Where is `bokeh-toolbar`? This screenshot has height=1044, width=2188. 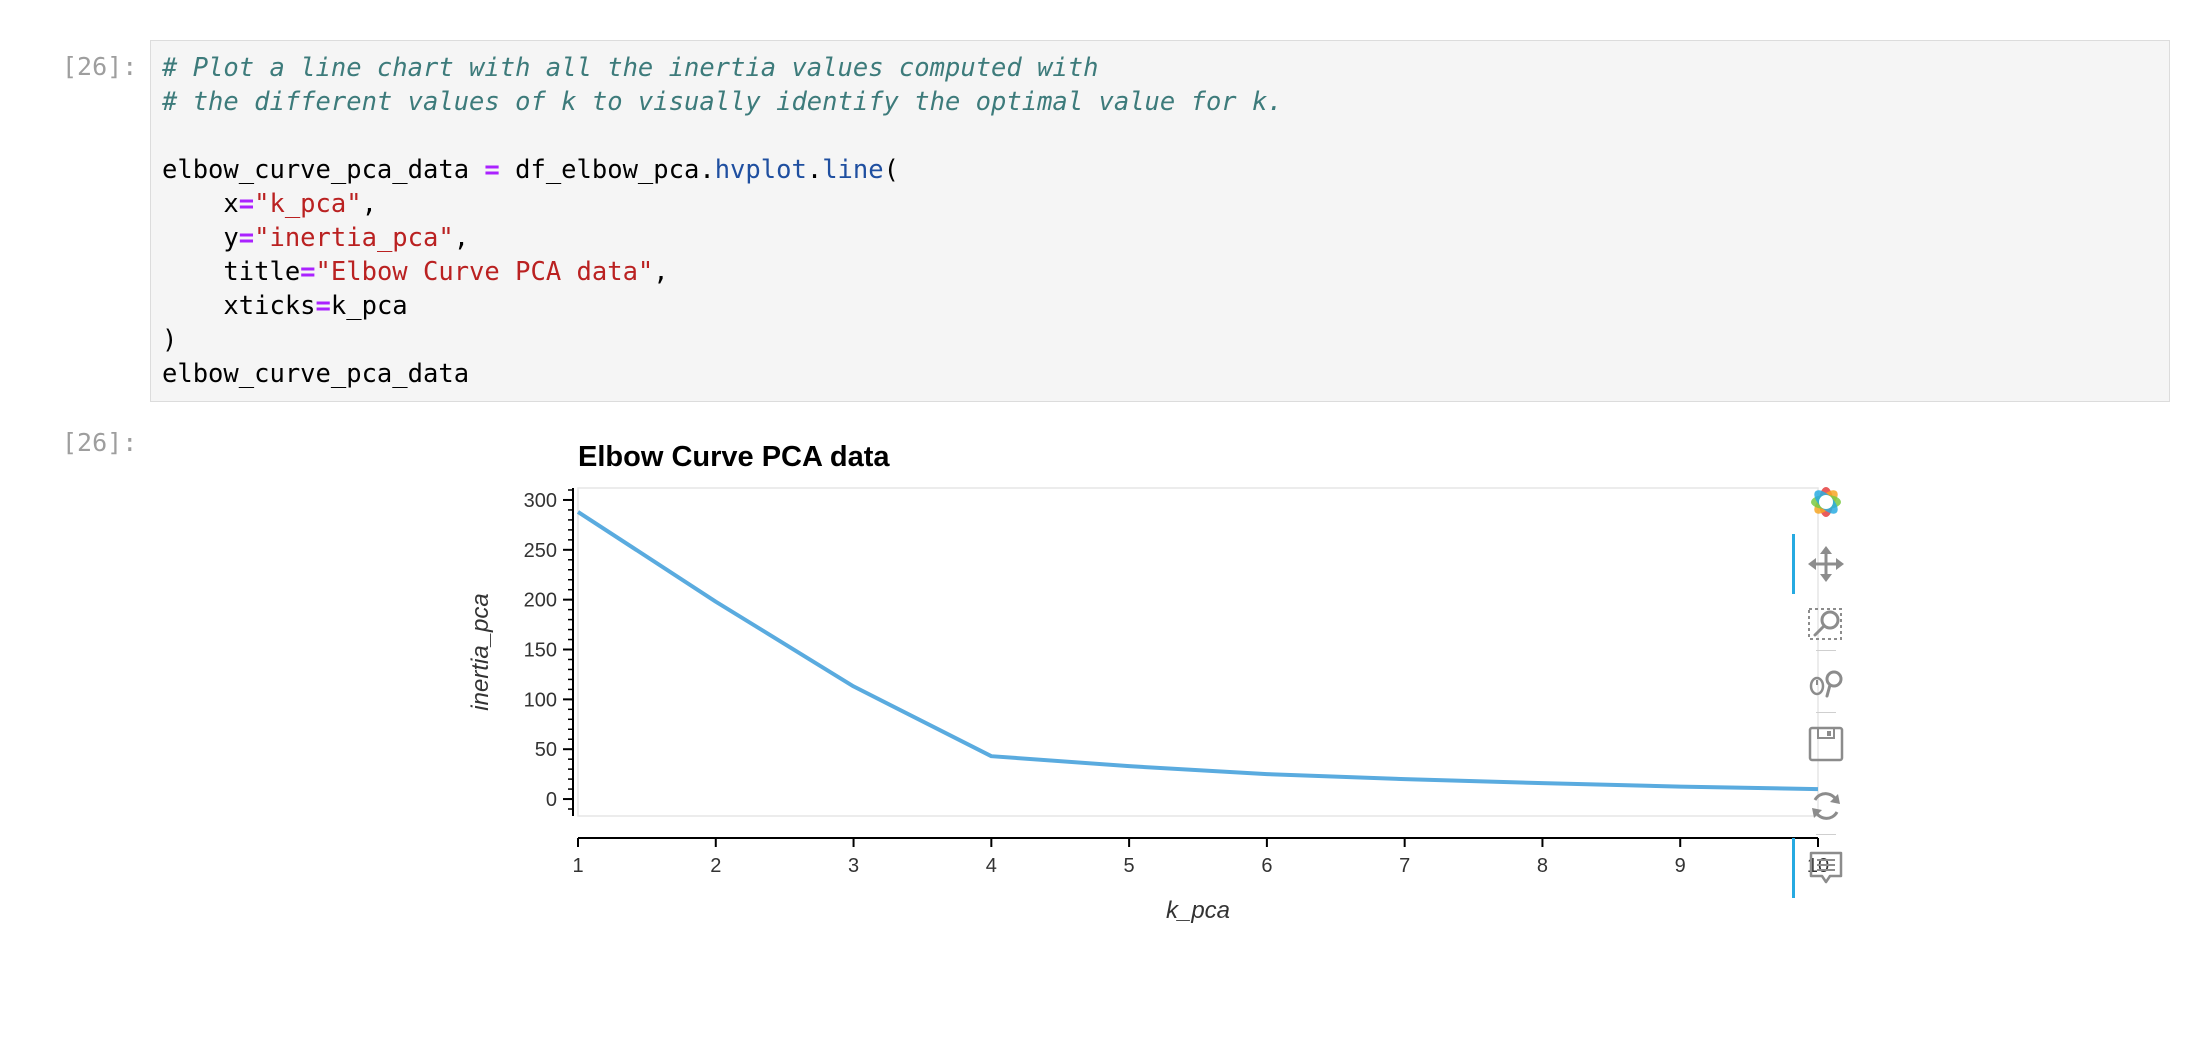 bokeh-toolbar is located at coordinates (1824, 693).